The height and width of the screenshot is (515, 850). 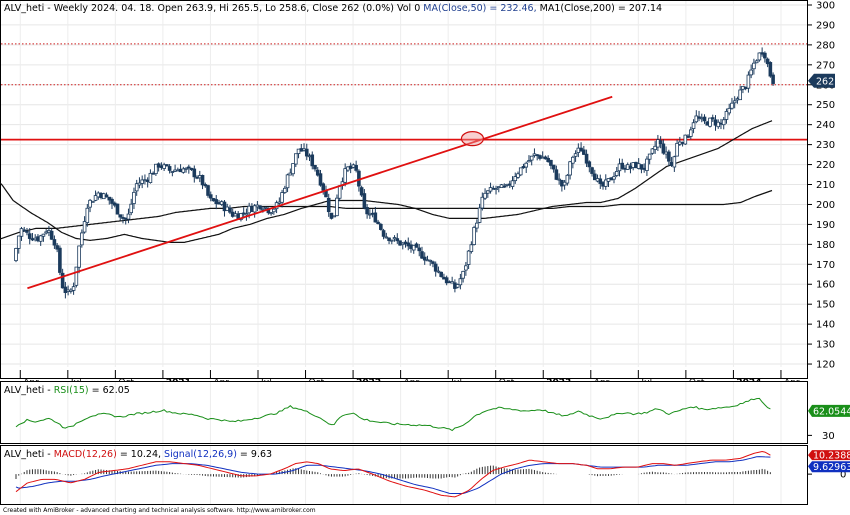 I want to click on ytick-label-130: 130, so click(x=825, y=345).